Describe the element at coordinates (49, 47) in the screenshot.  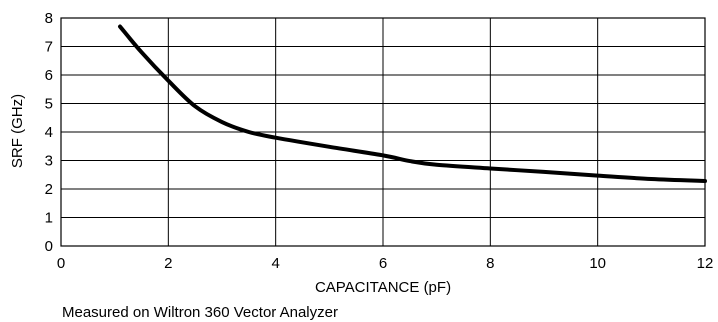
I see `y-tick-label: 7` at that location.